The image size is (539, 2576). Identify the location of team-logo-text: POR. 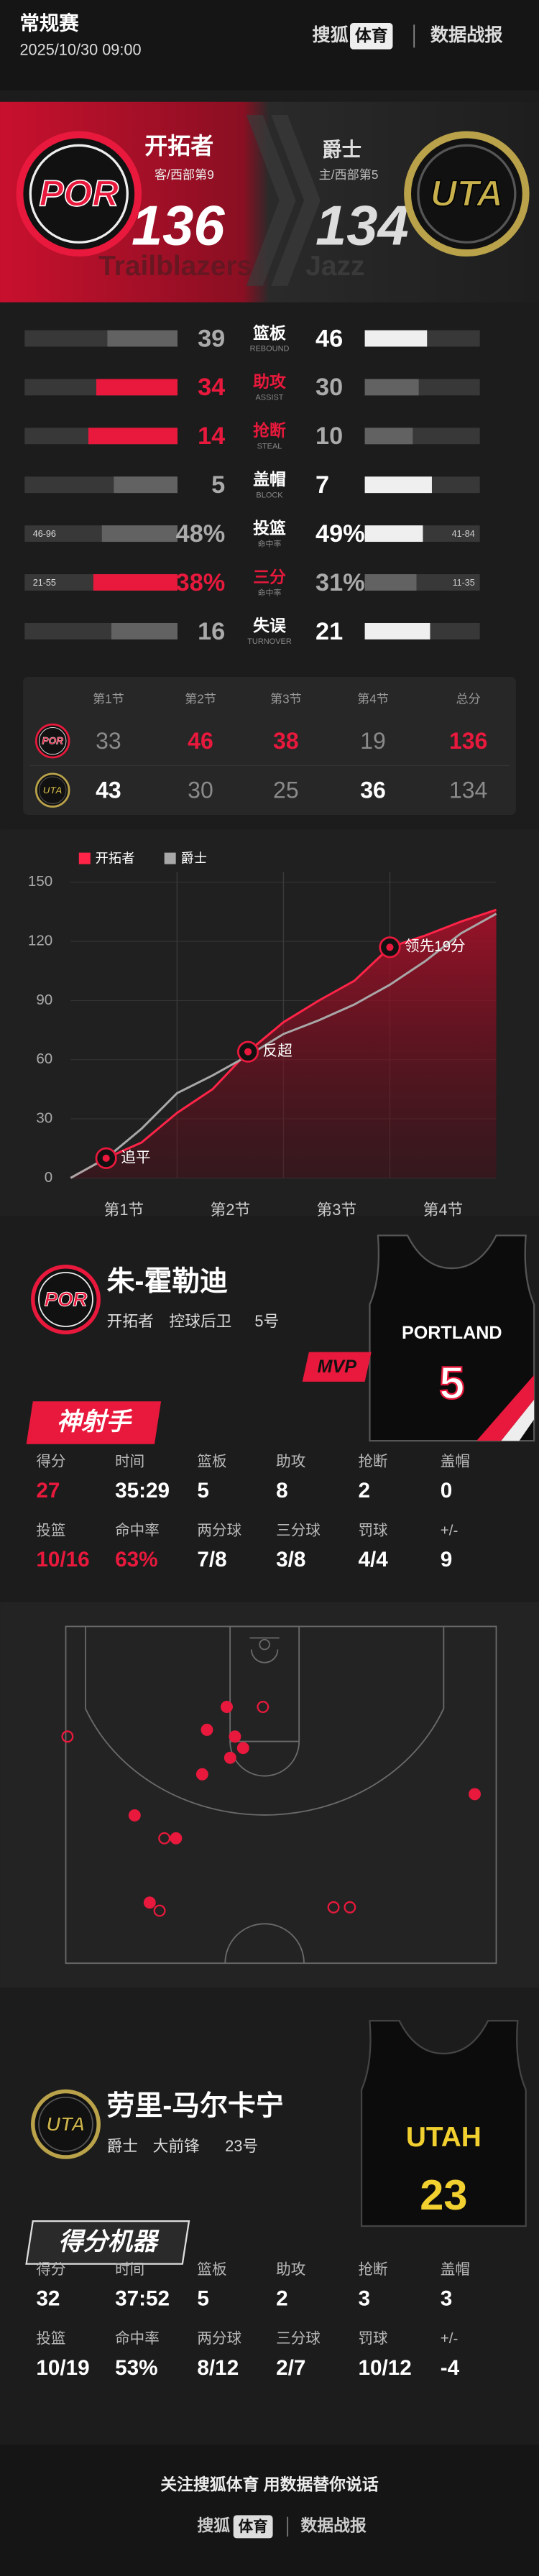
(66, 1300).